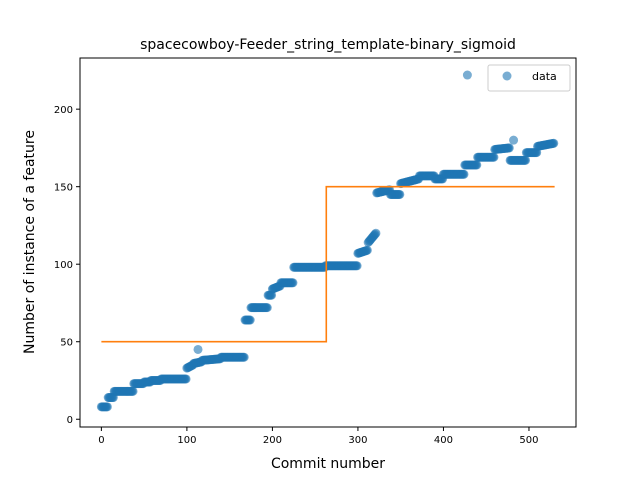  I want to click on x-tick-label-500: 500, so click(528, 440).